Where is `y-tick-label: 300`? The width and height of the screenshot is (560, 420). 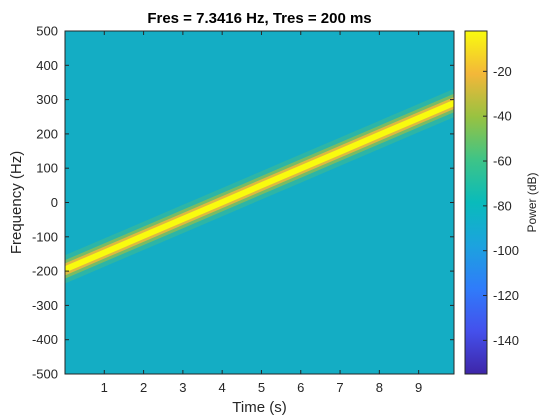
y-tick-label: 300 is located at coordinates (47, 99).